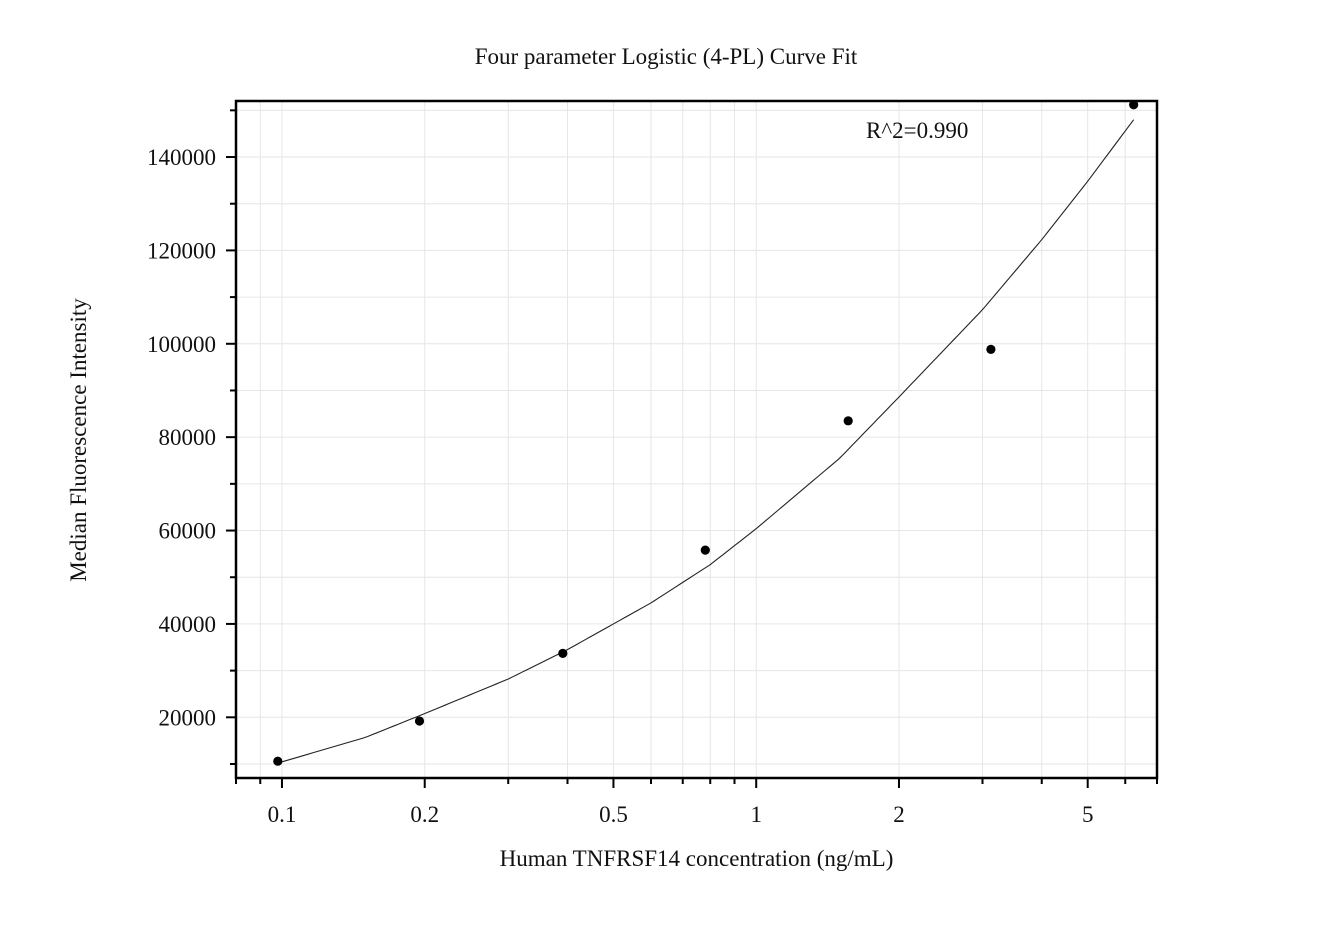 This screenshot has width=1332, height=927. What do you see at coordinates (188, 437) in the screenshot?
I see `y-tick-label: 80000` at bounding box center [188, 437].